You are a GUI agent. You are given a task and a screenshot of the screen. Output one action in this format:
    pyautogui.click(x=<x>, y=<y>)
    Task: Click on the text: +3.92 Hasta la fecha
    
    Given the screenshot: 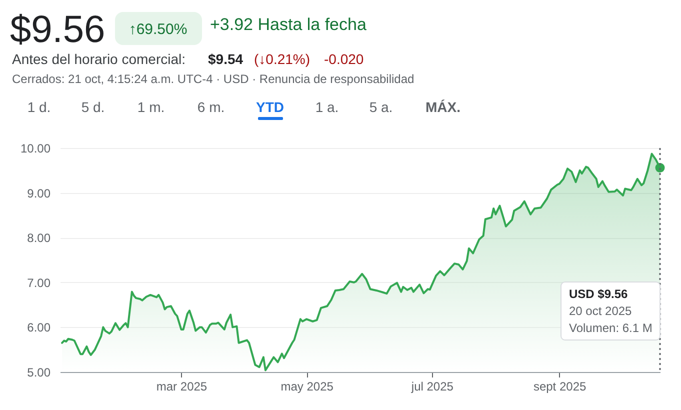 What is the action you would take?
    pyautogui.click(x=288, y=24)
    